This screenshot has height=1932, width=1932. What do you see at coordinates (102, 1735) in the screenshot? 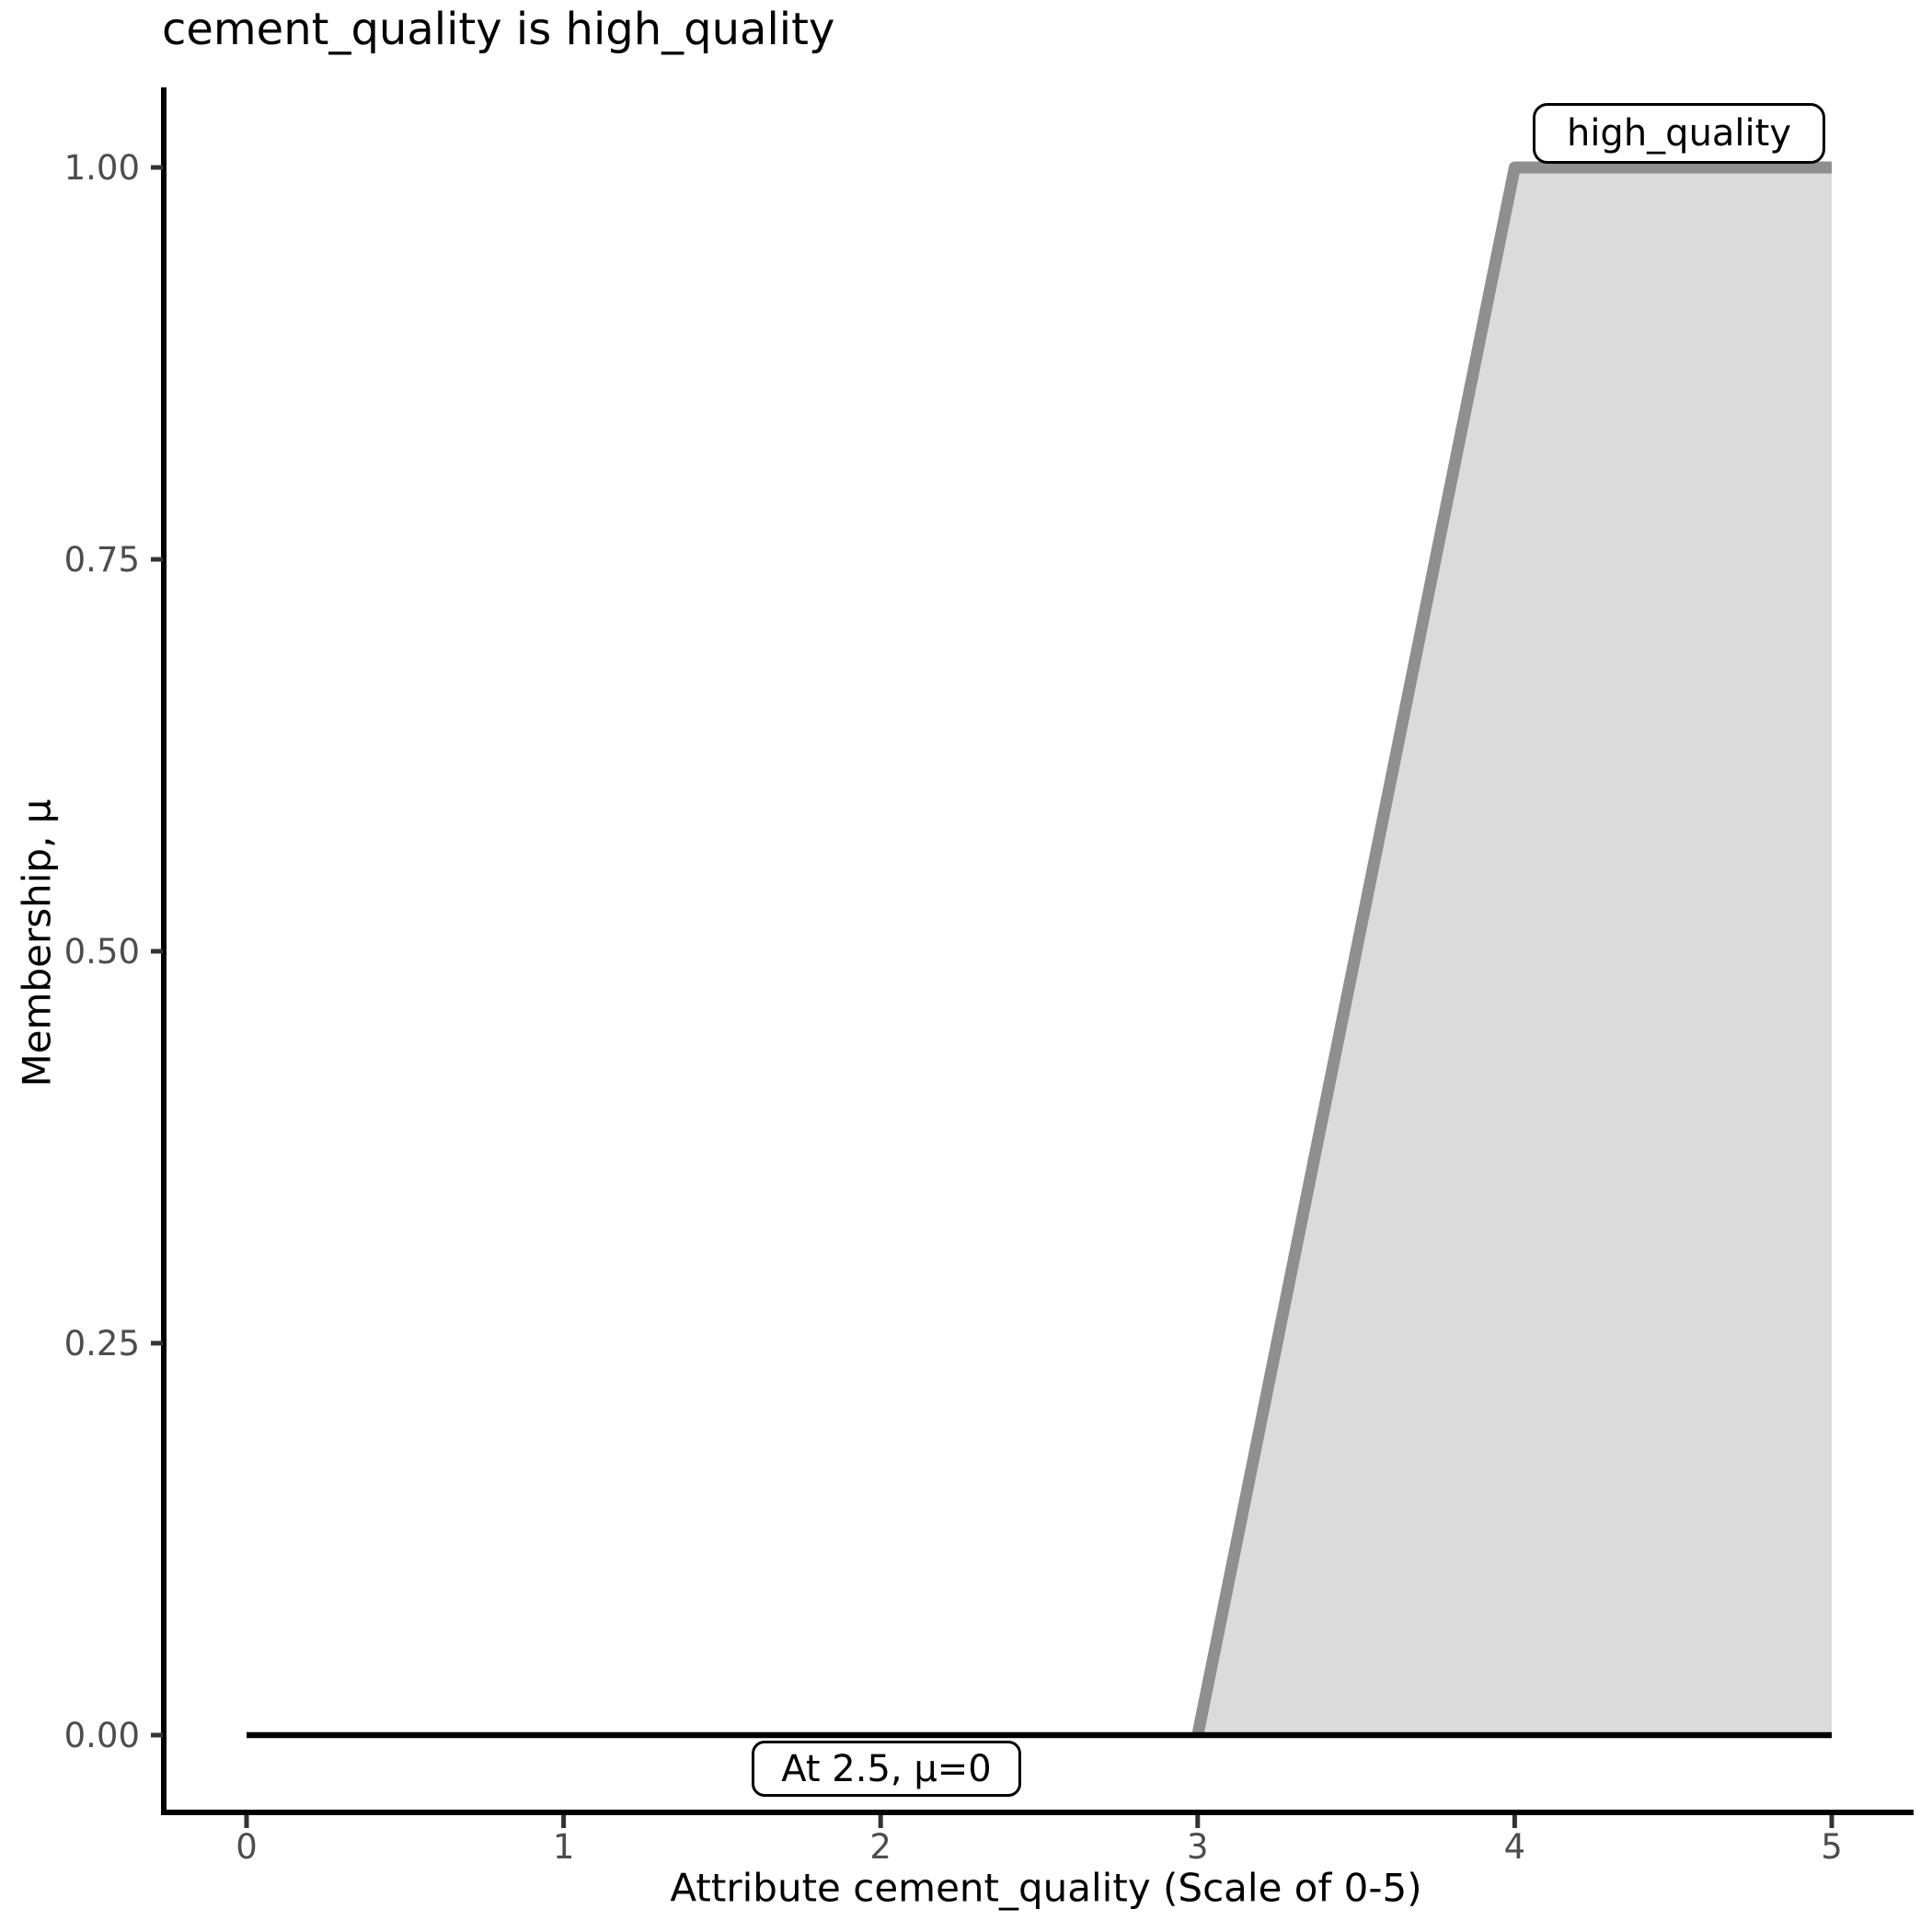
I see `y-tick-label-0.00: 0.00` at bounding box center [102, 1735].